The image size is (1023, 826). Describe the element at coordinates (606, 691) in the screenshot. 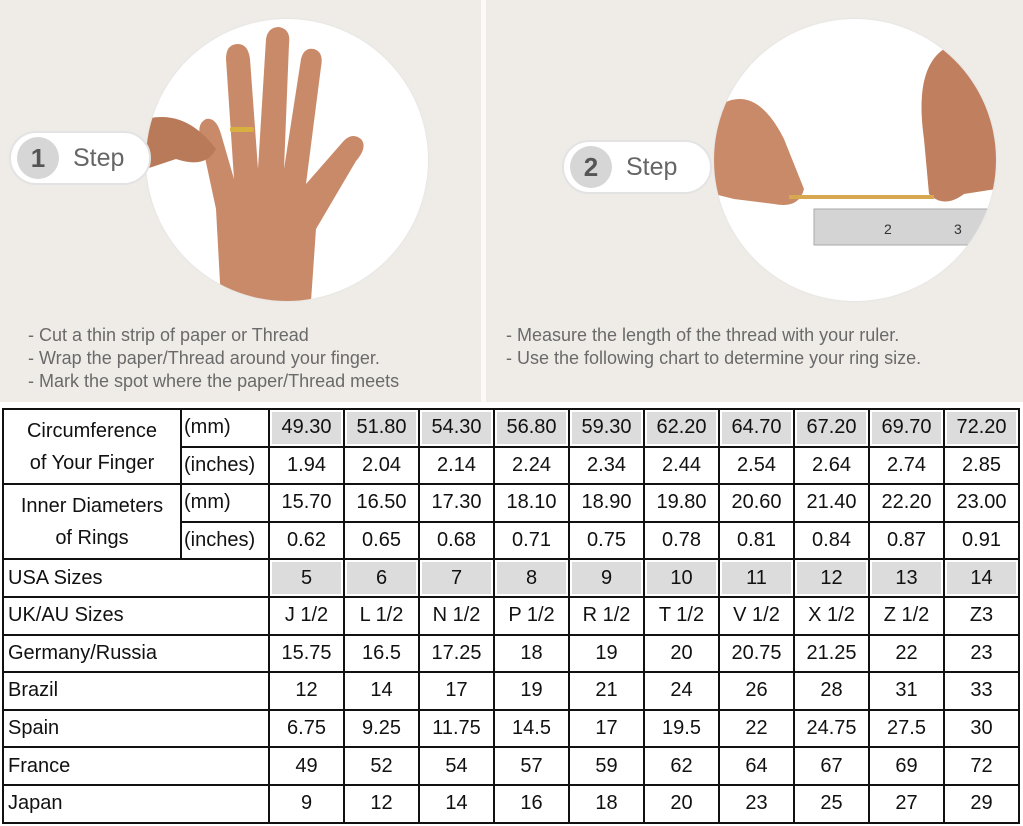

I see `value-cell: 21` at that location.